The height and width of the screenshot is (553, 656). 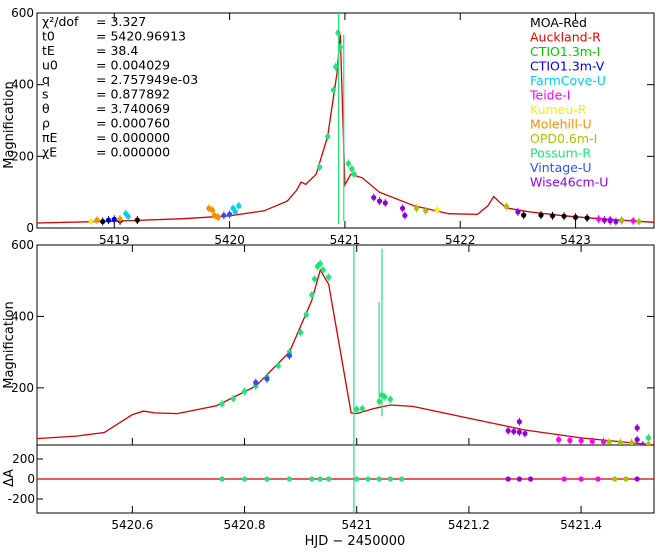 What do you see at coordinates (114, 219) in the screenshot?
I see `data-point-ctio1-3m-v` at bounding box center [114, 219].